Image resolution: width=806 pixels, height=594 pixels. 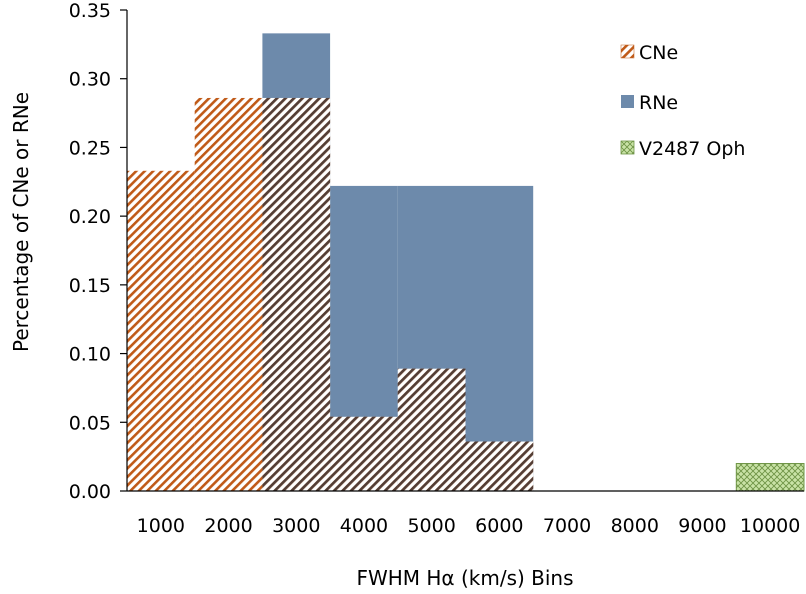 What do you see at coordinates (658, 53) in the screenshot?
I see `legend-label-cne: CNe` at bounding box center [658, 53].